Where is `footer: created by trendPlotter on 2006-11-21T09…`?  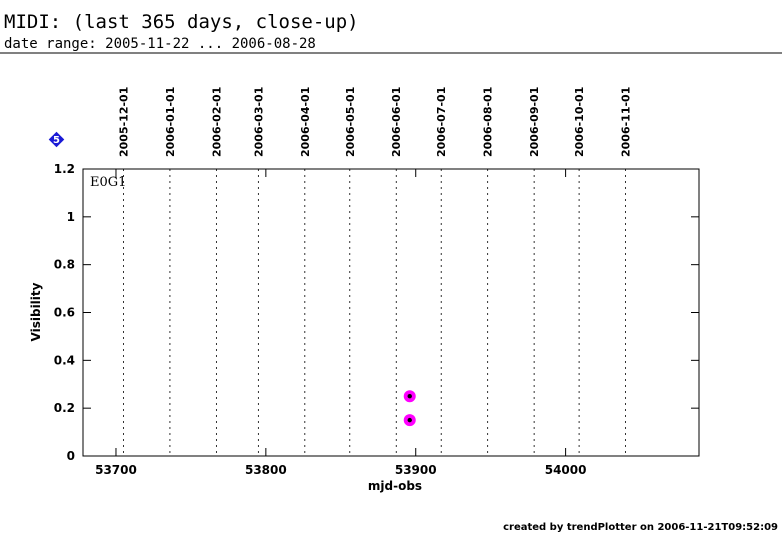
footer: created by trendPlotter on 2006-11-21T09… is located at coordinates (640, 527).